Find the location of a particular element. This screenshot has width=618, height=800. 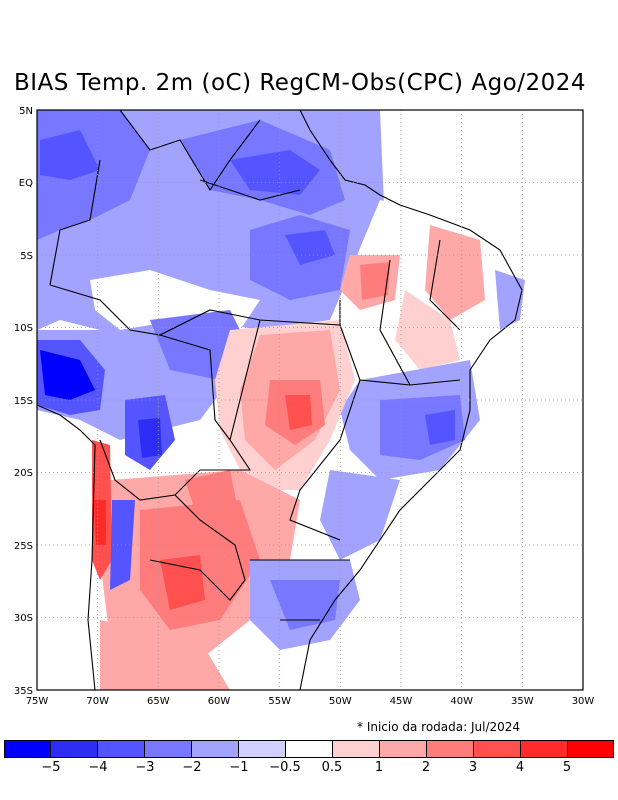

lon-label-65w: 65W is located at coordinates (158, 701).